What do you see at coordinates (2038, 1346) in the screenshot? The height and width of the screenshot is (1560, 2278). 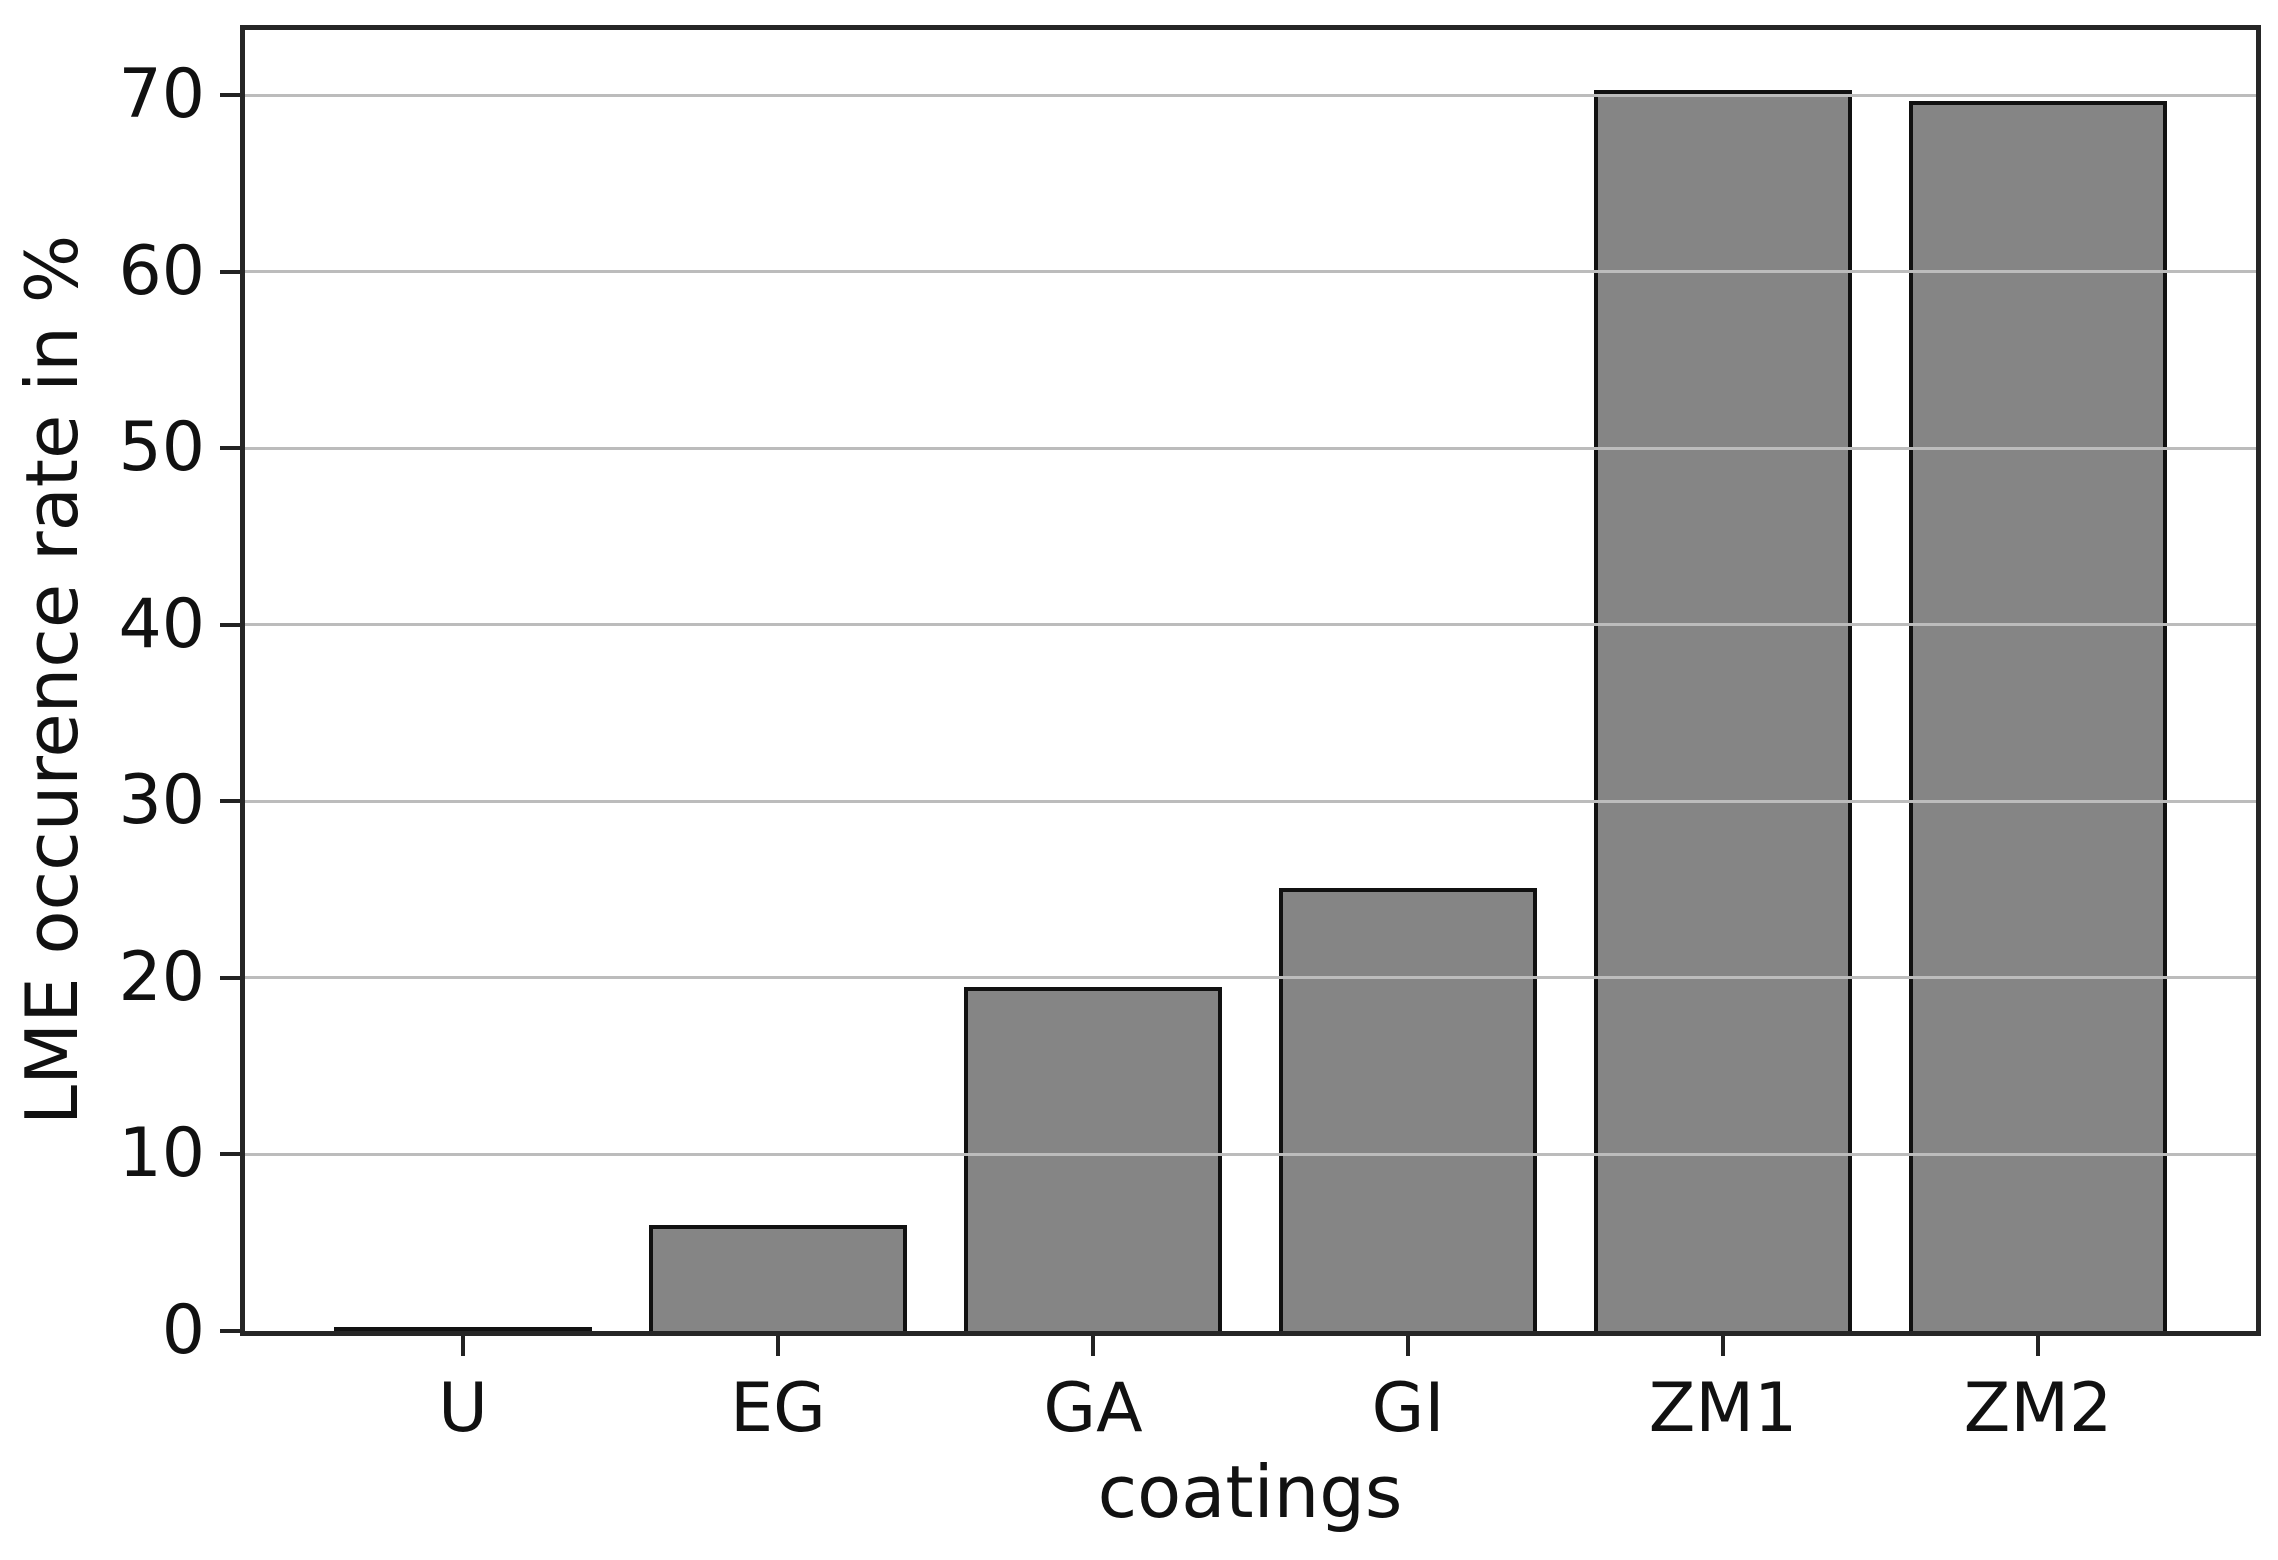 I see `x-tick-mark-ZM2` at bounding box center [2038, 1346].